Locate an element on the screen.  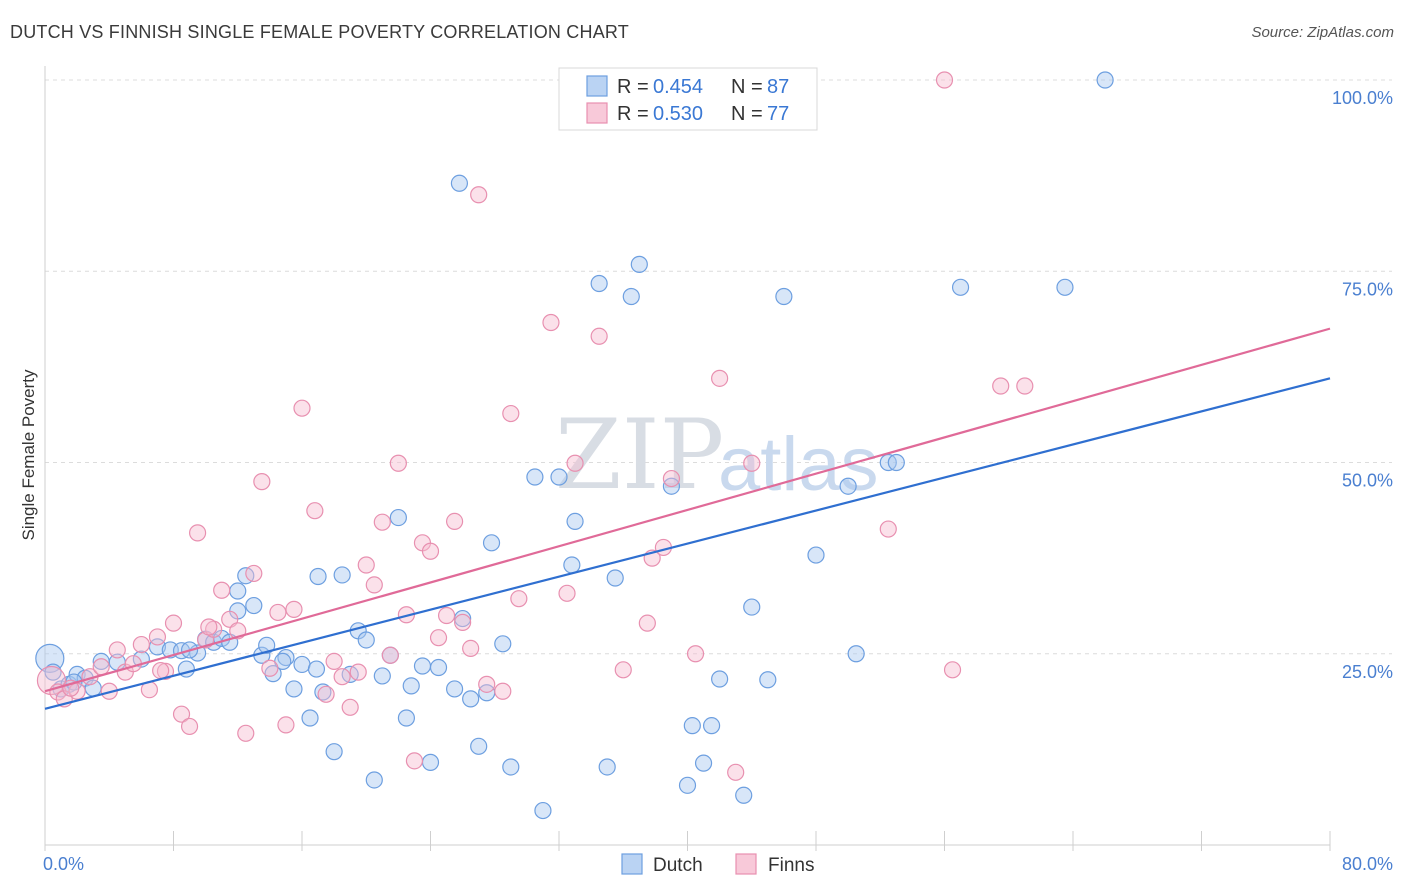
legend-swatch-dutch is located at coordinates (597, 86).